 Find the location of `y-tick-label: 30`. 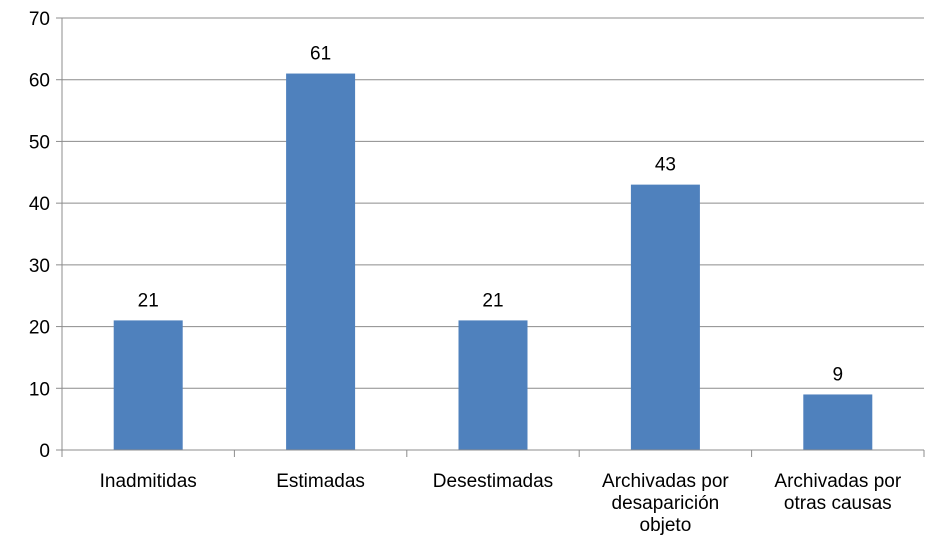

y-tick-label: 30 is located at coordinates (39, 266).